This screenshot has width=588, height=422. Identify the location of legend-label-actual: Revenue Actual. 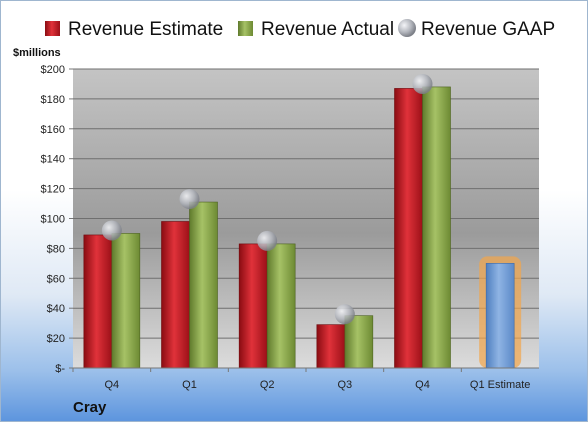
(327, 29).